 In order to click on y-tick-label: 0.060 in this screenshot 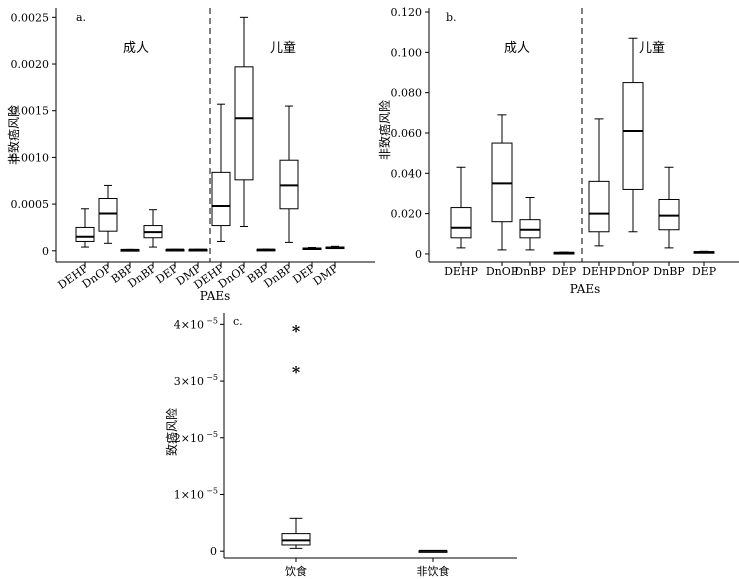, I will do `click(407, 133)`.